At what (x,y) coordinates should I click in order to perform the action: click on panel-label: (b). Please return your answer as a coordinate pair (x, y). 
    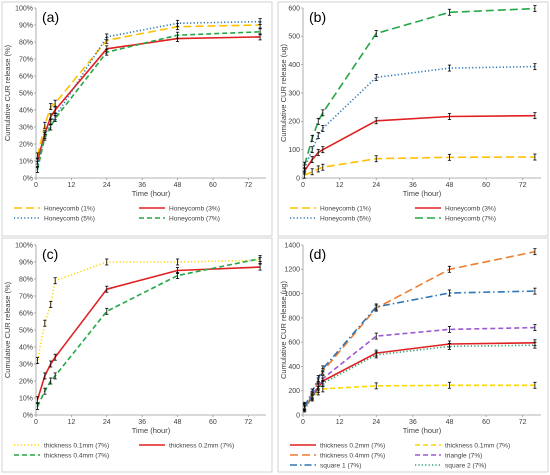
    Looking at the image, I should click on (317, 17).